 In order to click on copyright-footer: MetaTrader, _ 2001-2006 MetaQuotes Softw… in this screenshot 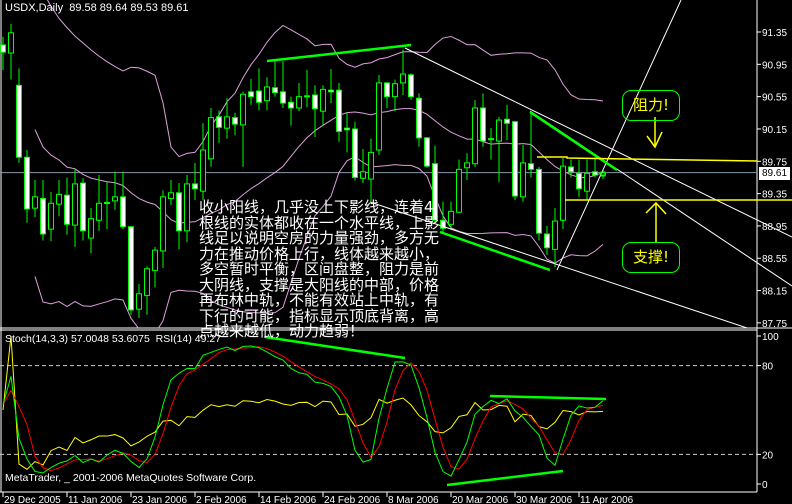, I will do `click(131, 478)`.